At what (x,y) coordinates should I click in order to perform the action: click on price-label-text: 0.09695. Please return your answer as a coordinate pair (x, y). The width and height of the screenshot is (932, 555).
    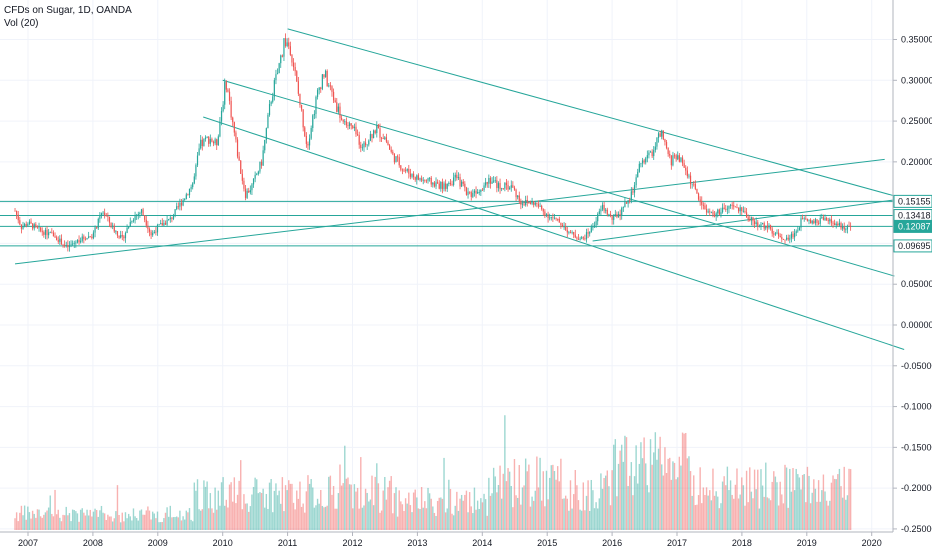
    Looking at the image, I should click on (914, 246).